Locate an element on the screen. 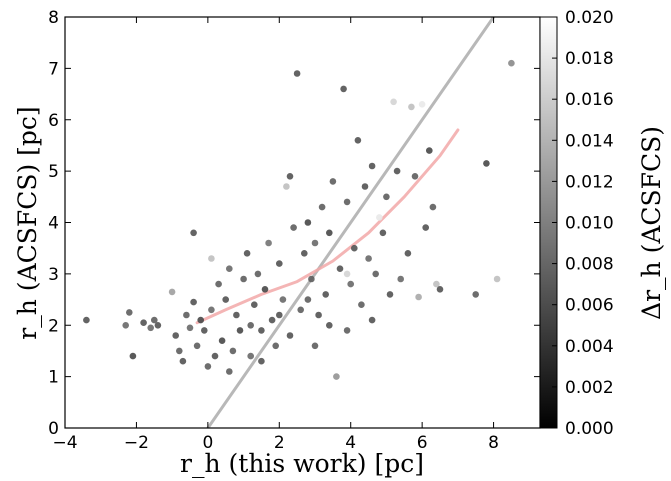 The height and width of the screenshot is (481, 671). colorbar-tick-label: 0.002 is located at coordinates (589, 388).